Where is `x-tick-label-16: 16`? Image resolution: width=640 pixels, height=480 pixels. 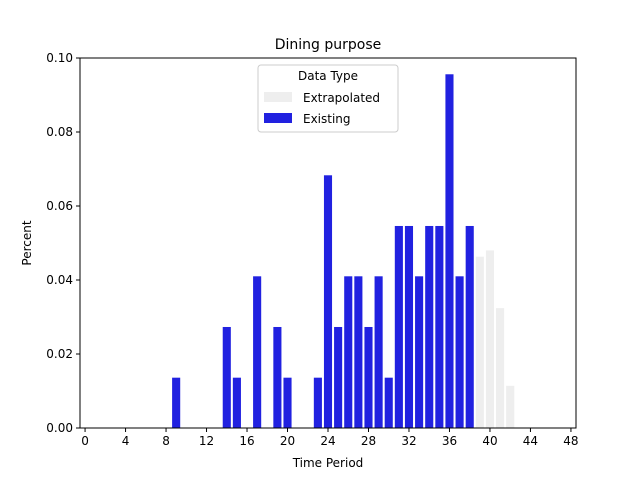
x-tick-label-16: 16 is located at coordinates (246, 441).